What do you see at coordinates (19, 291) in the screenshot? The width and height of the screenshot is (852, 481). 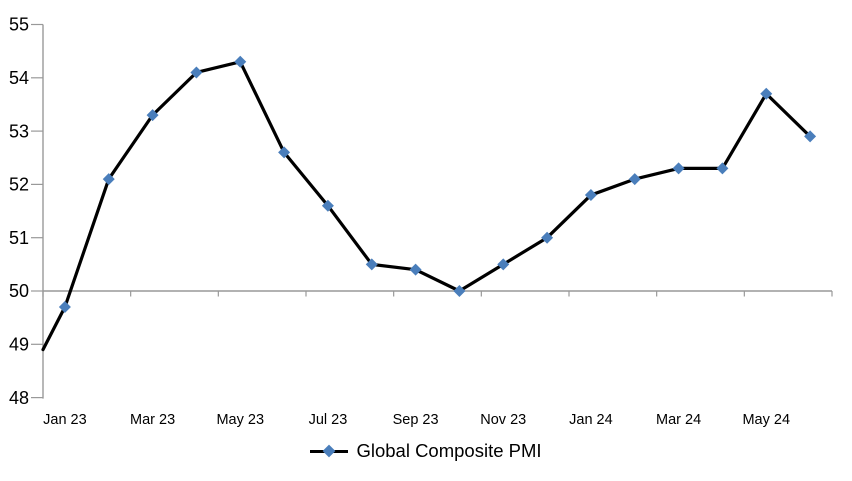 I see `y-axis-label: 50` at bounding box center [19, 291].